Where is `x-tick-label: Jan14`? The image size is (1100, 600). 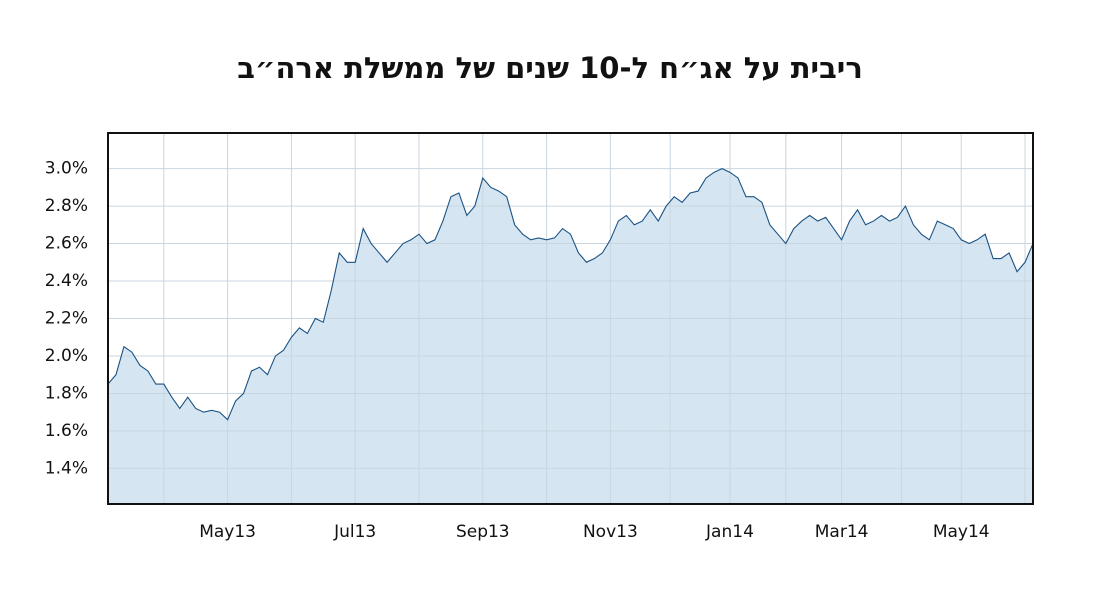 x-tick-label: Jan14 is located at coordinates (729, 532).